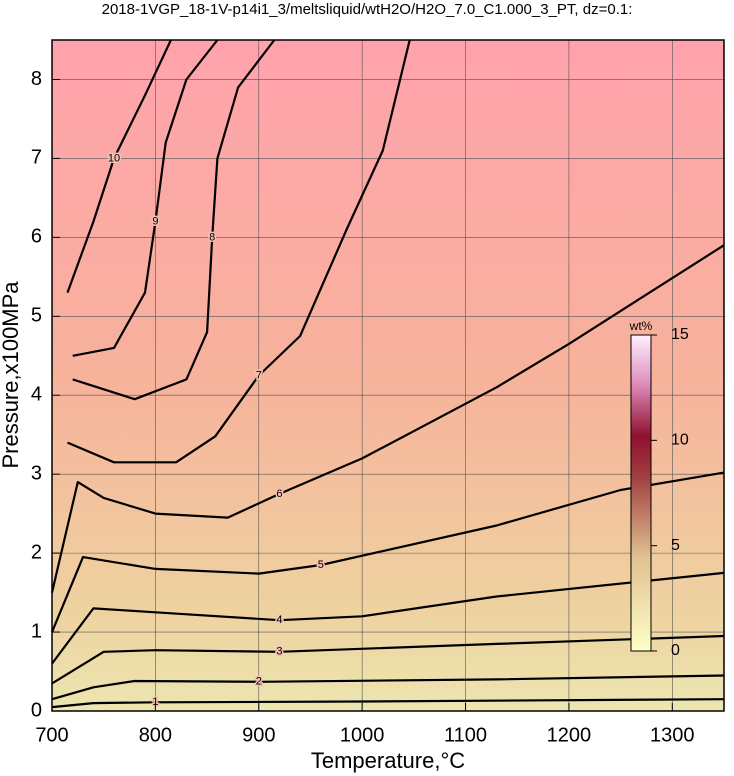  I want to click on colorbar-tick-label: 5, so click(675, 545).